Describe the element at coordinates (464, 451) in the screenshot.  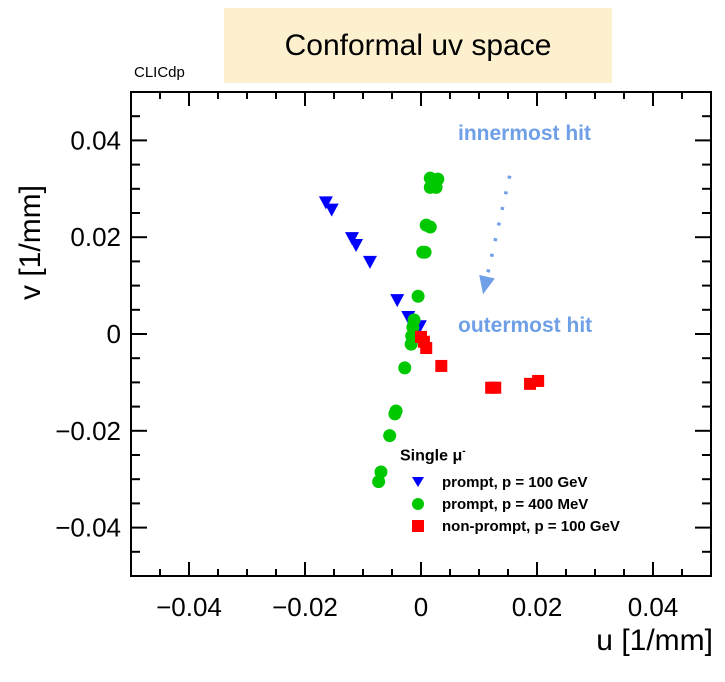
I see `legend-header-sup: -` at that location.